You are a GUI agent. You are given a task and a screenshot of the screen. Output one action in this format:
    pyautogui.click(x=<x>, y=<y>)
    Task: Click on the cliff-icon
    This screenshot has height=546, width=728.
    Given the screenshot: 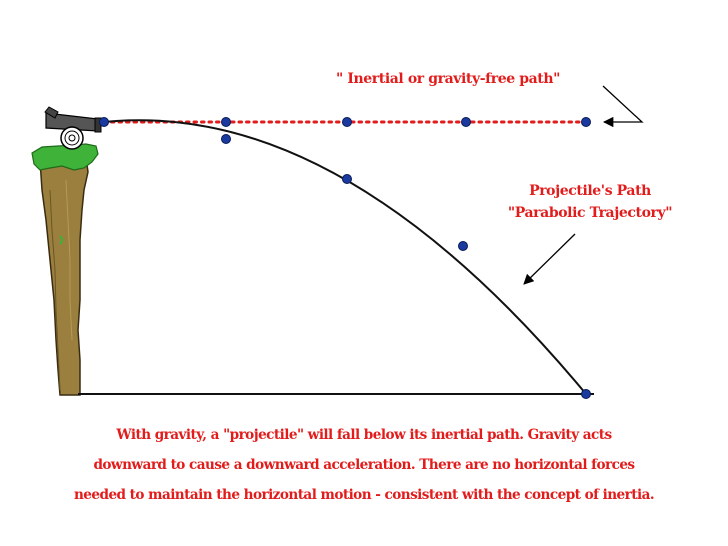 What is the action you would take?
    pyautogui.click(x=65, y=269)
    